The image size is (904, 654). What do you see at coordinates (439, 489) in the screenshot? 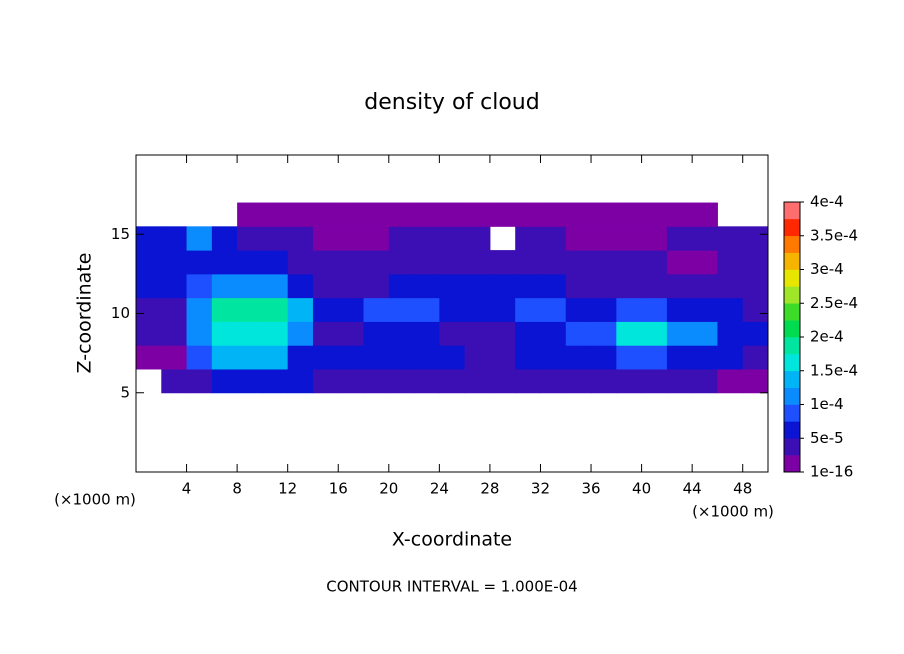
I see `x-tick-label: 24` at bounding box center [439, 489].